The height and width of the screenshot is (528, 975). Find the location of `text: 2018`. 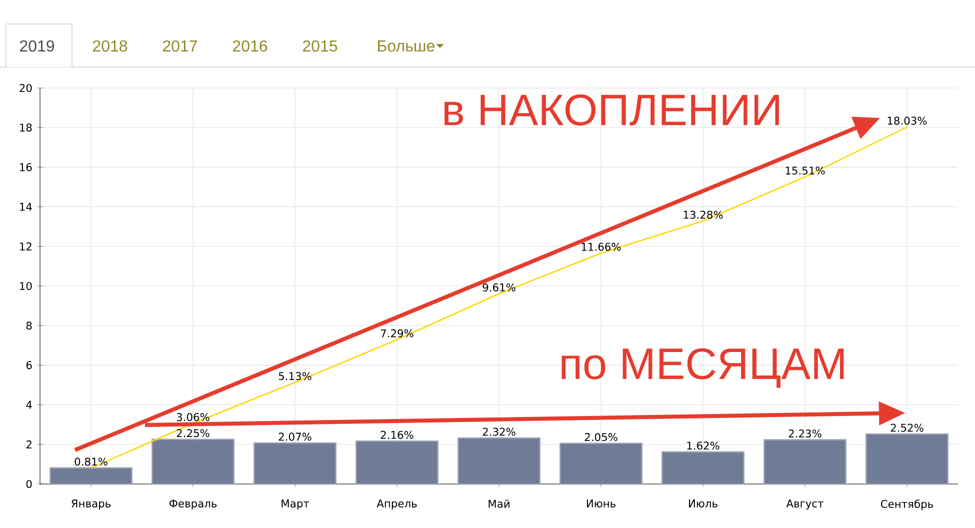

text: 2018 is located at coordinates (110, 46).